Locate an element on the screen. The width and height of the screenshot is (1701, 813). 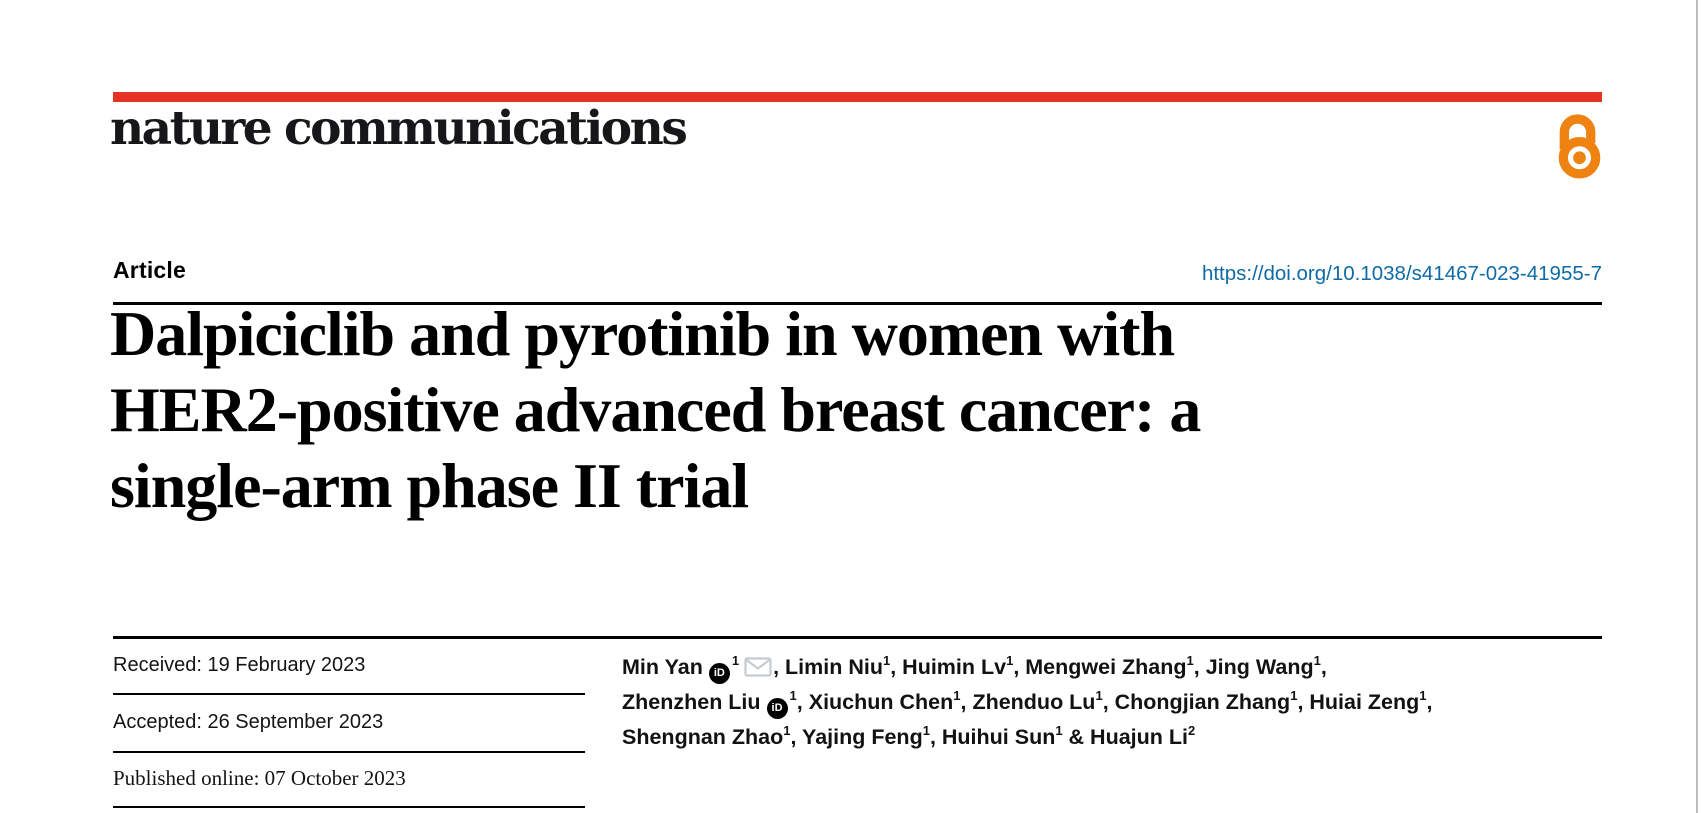
author-name-text: , Zhenduo Lu is located at coordinates (1028, 702).